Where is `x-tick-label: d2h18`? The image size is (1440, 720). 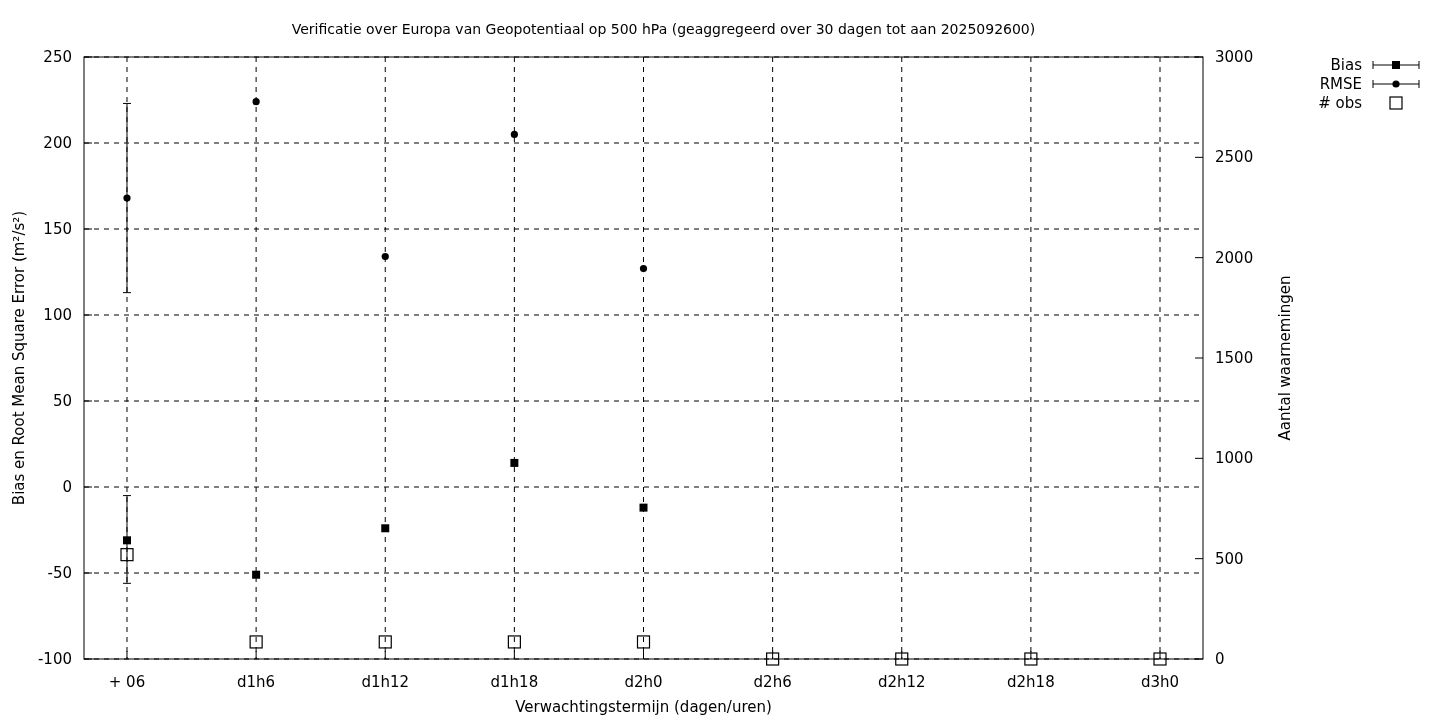 x-tick-label: d2h18 is located at coordinates (1031, 682).